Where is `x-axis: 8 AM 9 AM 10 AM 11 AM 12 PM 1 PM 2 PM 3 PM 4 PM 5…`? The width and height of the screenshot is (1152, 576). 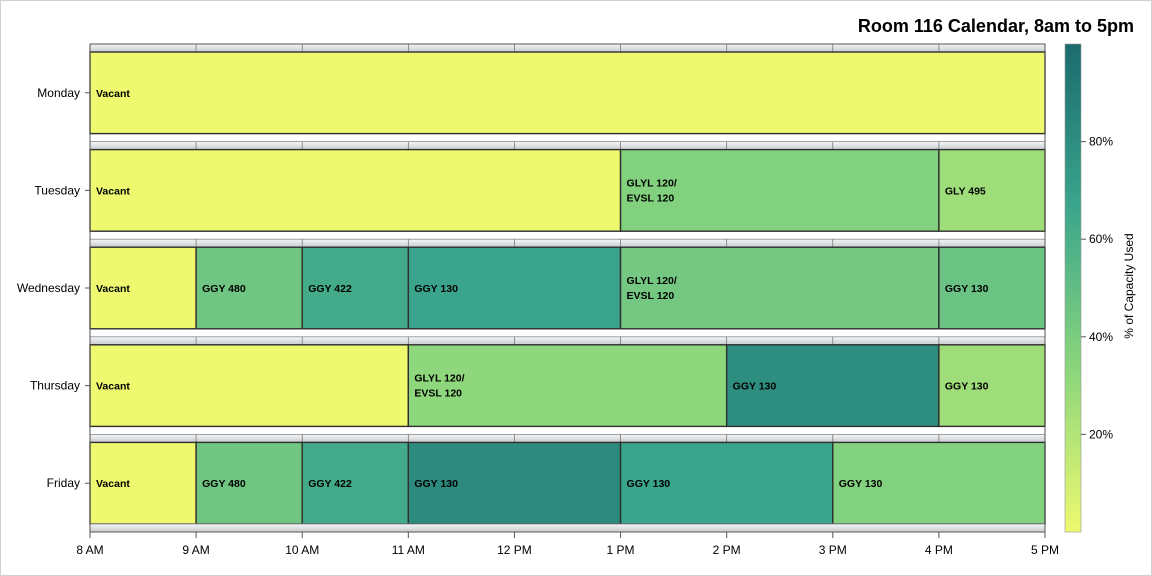
x-axis: 8 AM 9 AM 10 AM 11 AM 12 PM 1 PM 2 PM 3 PM 4 PM 5… is located at coordinates (567, 544).